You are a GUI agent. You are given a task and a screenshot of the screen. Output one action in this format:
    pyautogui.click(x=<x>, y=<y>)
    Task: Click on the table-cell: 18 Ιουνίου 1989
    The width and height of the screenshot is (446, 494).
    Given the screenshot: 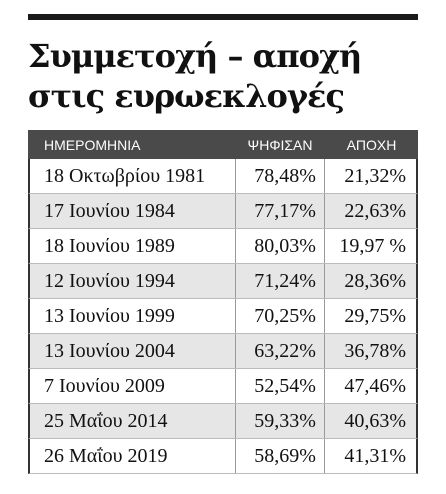 What is the action you would take?
    pyautogui.click(x=109, y=245)
    